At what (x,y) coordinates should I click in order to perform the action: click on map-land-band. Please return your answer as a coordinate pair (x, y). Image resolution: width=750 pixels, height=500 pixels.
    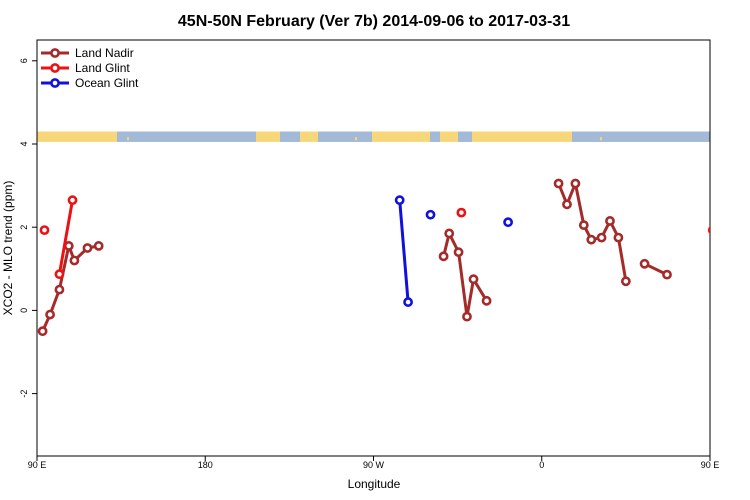
    Looking at the image, I should click on (373, 136).